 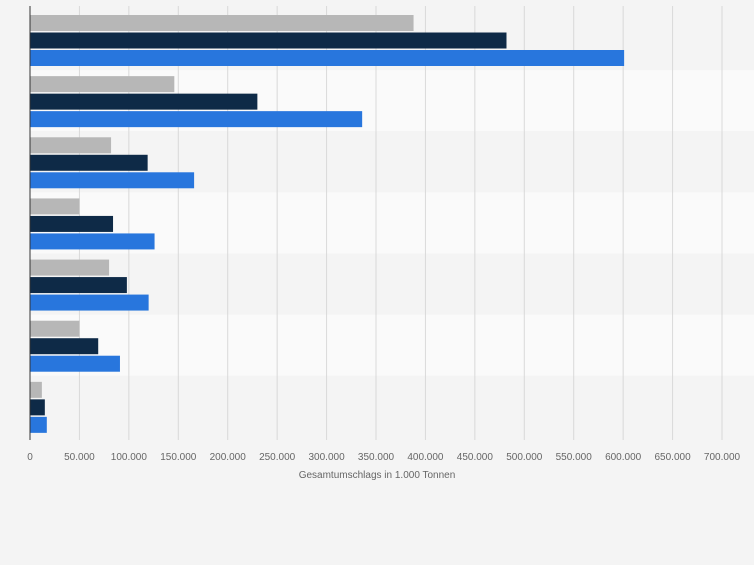 I want to click on x-tick-label: 100.000, so click(x=129, y=457).